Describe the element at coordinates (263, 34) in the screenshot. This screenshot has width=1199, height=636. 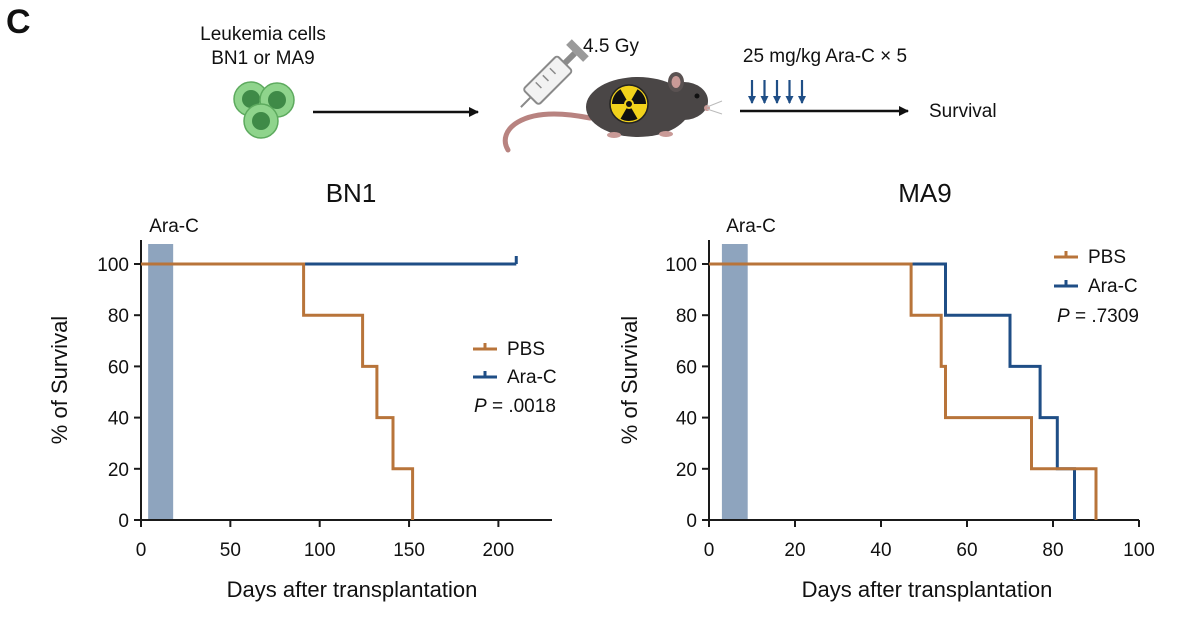
I see `cells-label-line1: Leukemia cells` at that location.